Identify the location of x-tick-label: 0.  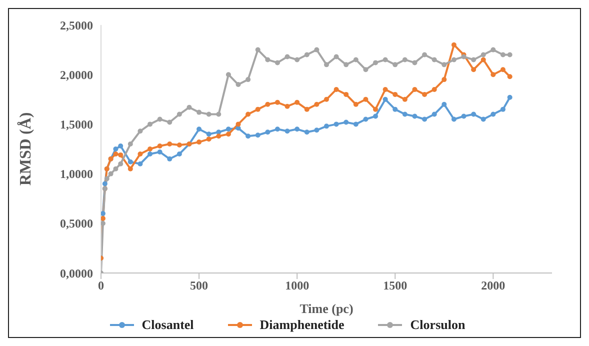
(101, 285).